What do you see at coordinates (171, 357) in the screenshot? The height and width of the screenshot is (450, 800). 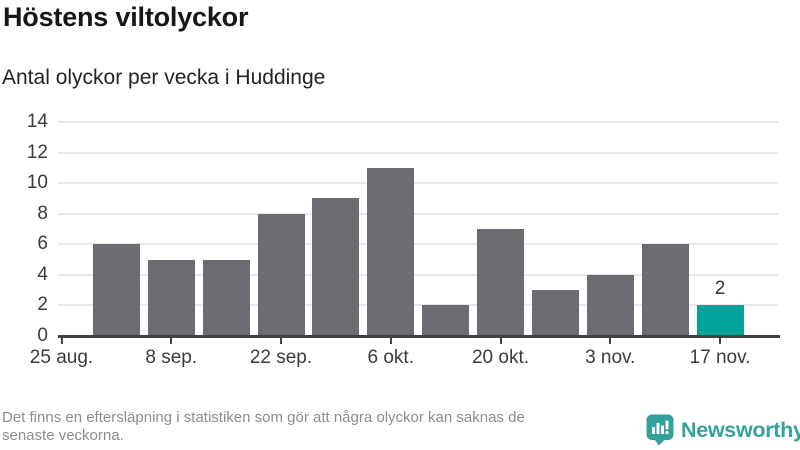 I see `x-tick-label: 8 sep.` at bounding box center [171, 357].